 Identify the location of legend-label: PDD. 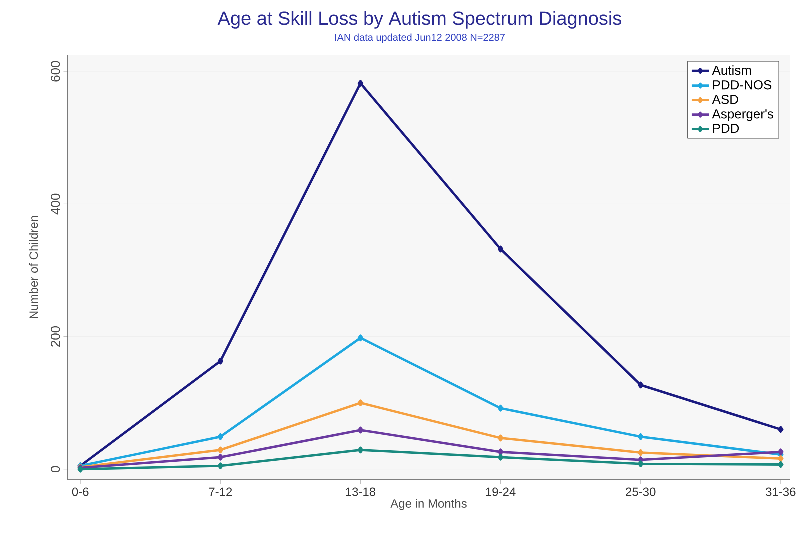
(726, 129).